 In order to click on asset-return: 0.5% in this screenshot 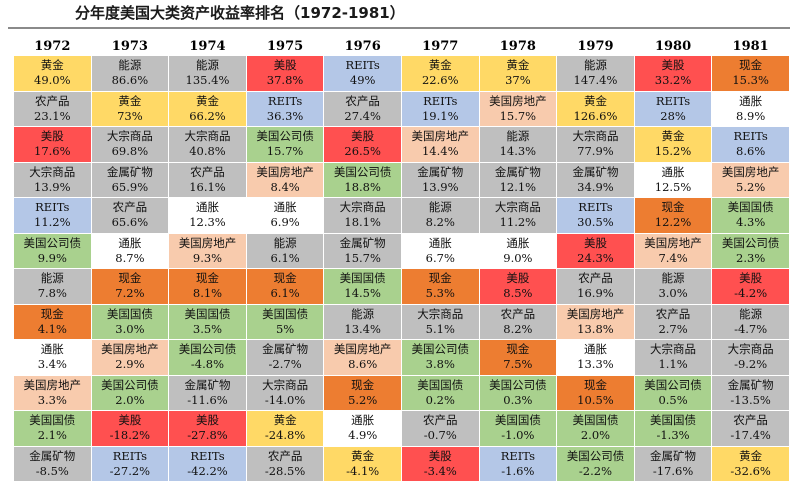, I will do `click(673, 399)`.